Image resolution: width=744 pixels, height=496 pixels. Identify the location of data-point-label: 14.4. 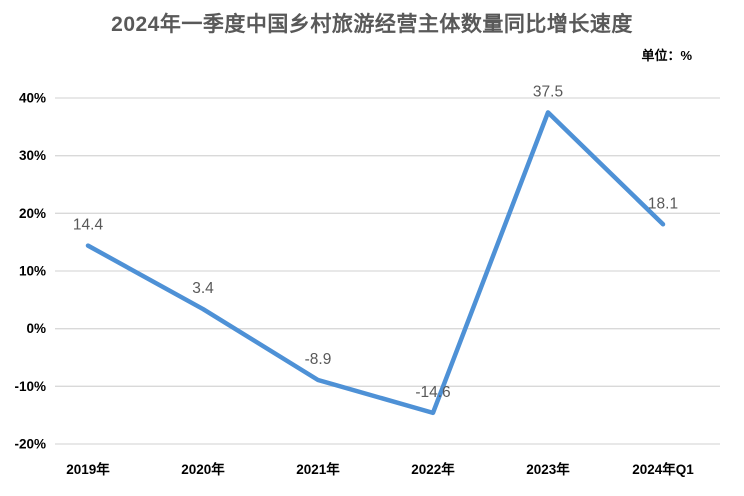
(88, 225).